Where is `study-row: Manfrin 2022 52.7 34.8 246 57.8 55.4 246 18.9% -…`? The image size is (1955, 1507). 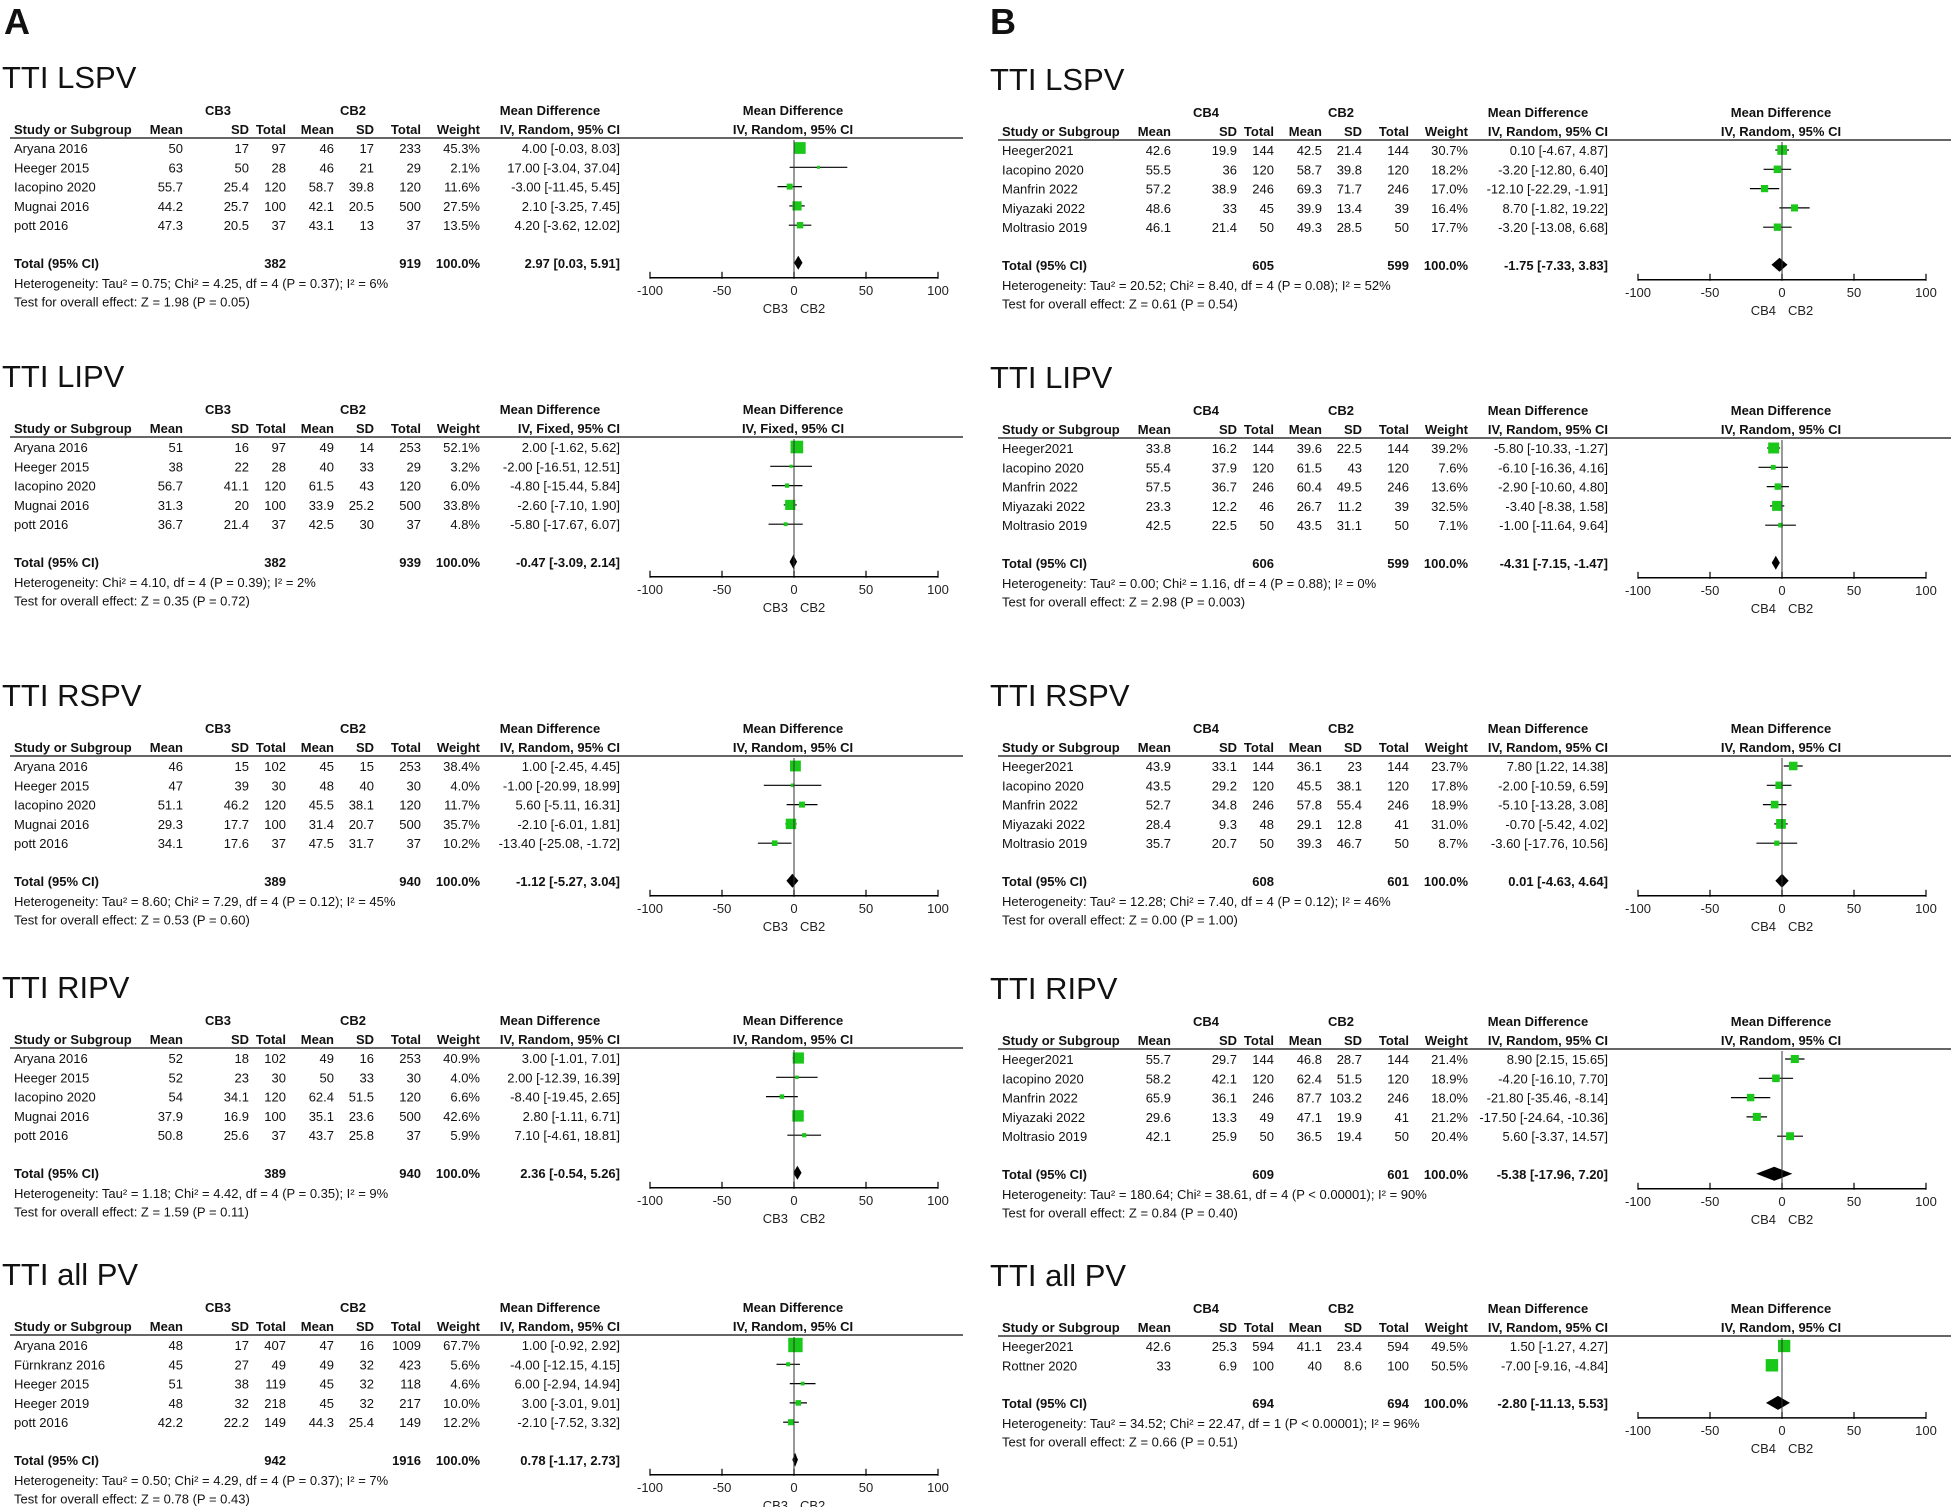
study-row: Manfrin 2022 52.7 34.8 246 57.8 55.4 246 18.9% -… is located at coordinates (1394, 805).